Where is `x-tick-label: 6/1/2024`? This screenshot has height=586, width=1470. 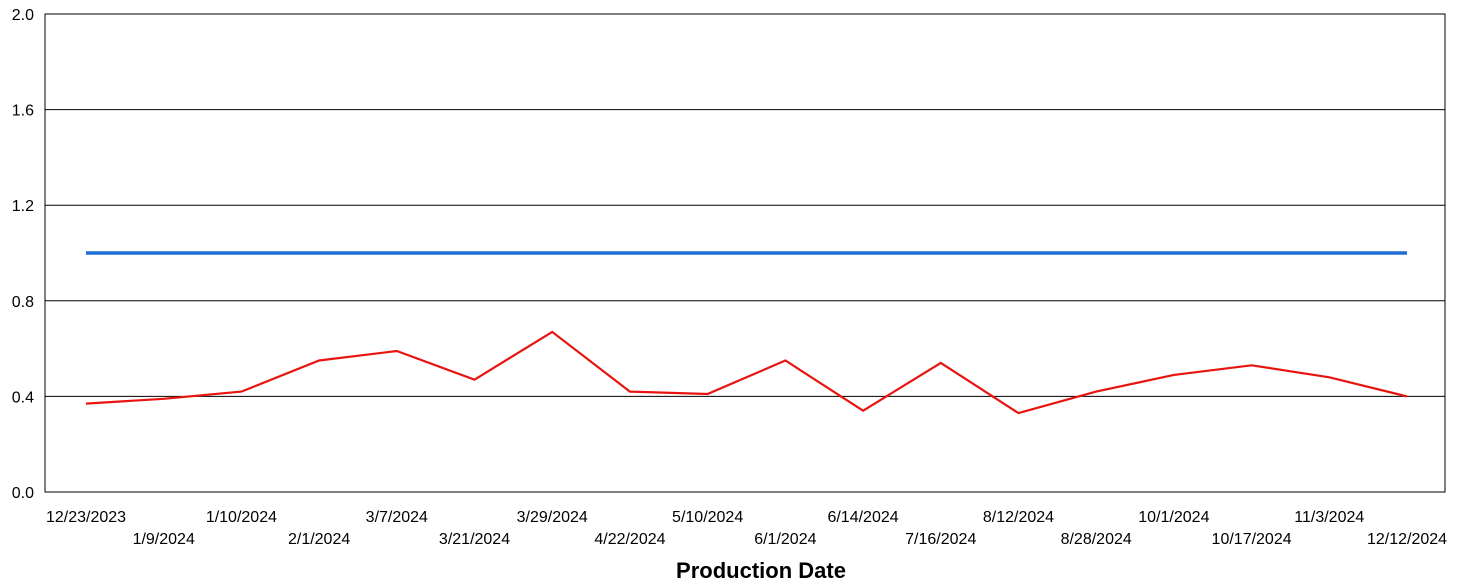
x-tick-label: 6/1/2024 is located at coordinates (785, 539).